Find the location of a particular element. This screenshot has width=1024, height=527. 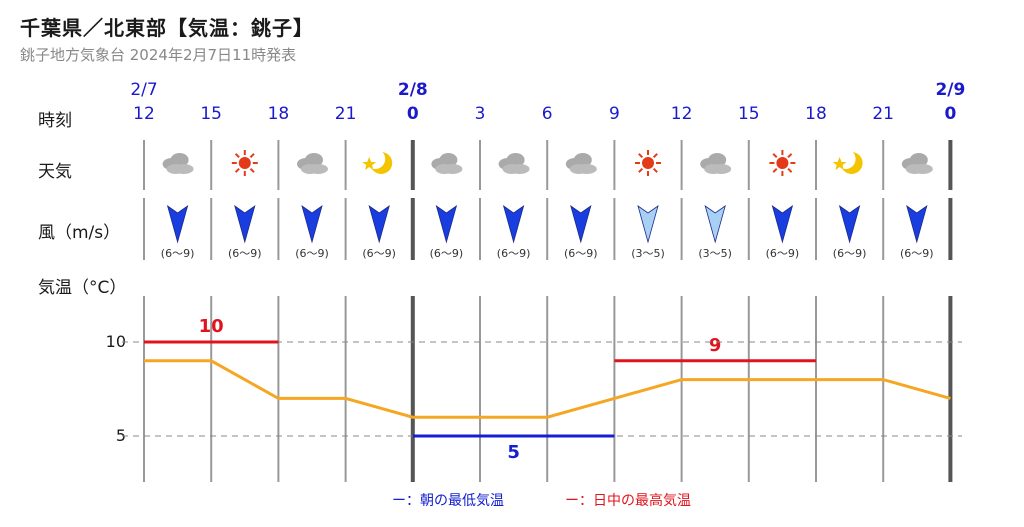

y-tick-label: 5 is located at coordinates (120, 435).